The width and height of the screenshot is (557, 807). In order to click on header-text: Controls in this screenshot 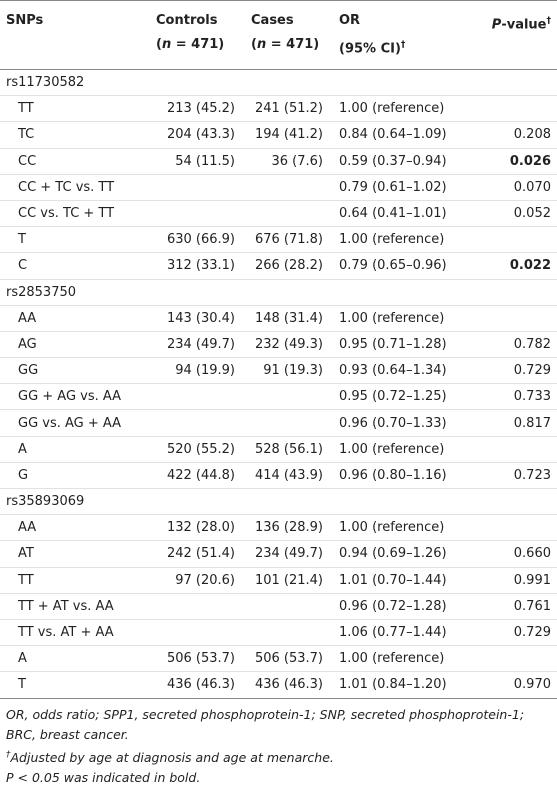, I will do `click(187, 20)`.